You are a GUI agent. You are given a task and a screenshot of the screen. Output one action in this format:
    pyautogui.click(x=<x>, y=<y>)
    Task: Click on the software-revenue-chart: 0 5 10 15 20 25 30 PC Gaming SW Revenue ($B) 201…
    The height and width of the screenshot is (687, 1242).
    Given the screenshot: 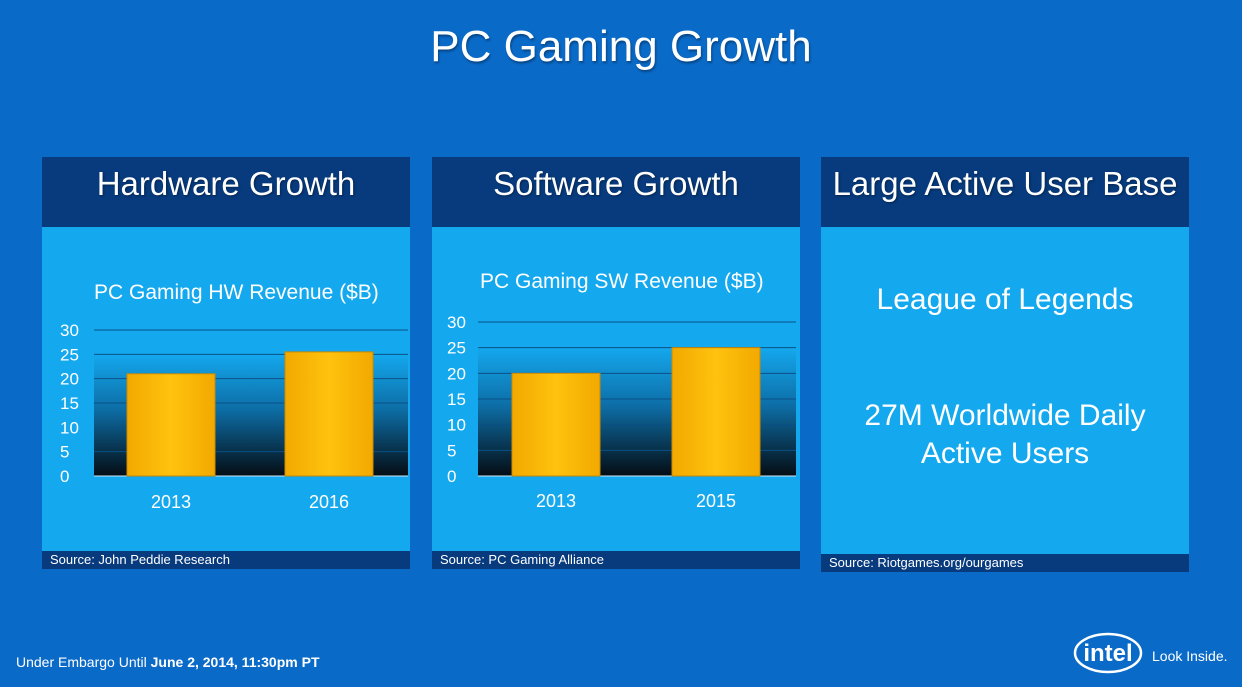 What is the action you would take?
    pyautogui.click(x=621, y=390)
    